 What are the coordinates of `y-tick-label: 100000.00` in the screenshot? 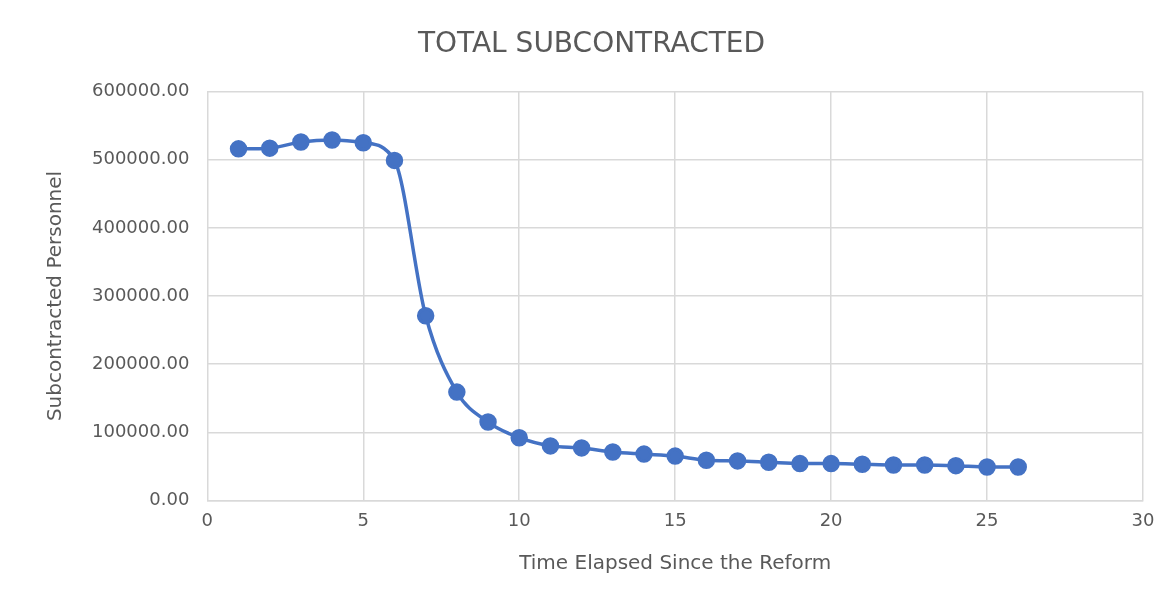 It's located at (141, 430).